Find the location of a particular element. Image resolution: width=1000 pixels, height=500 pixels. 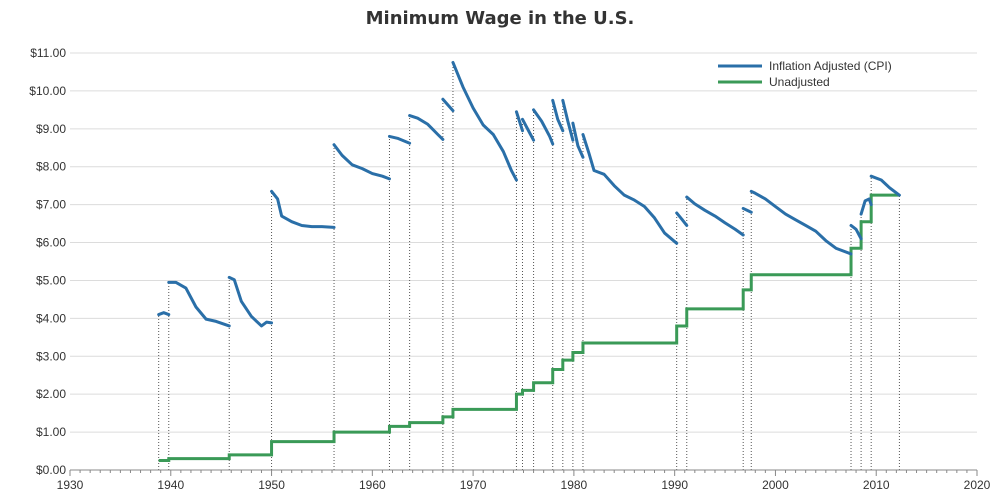

x-tick-label: 1960 is located at coordinates (372, 485).